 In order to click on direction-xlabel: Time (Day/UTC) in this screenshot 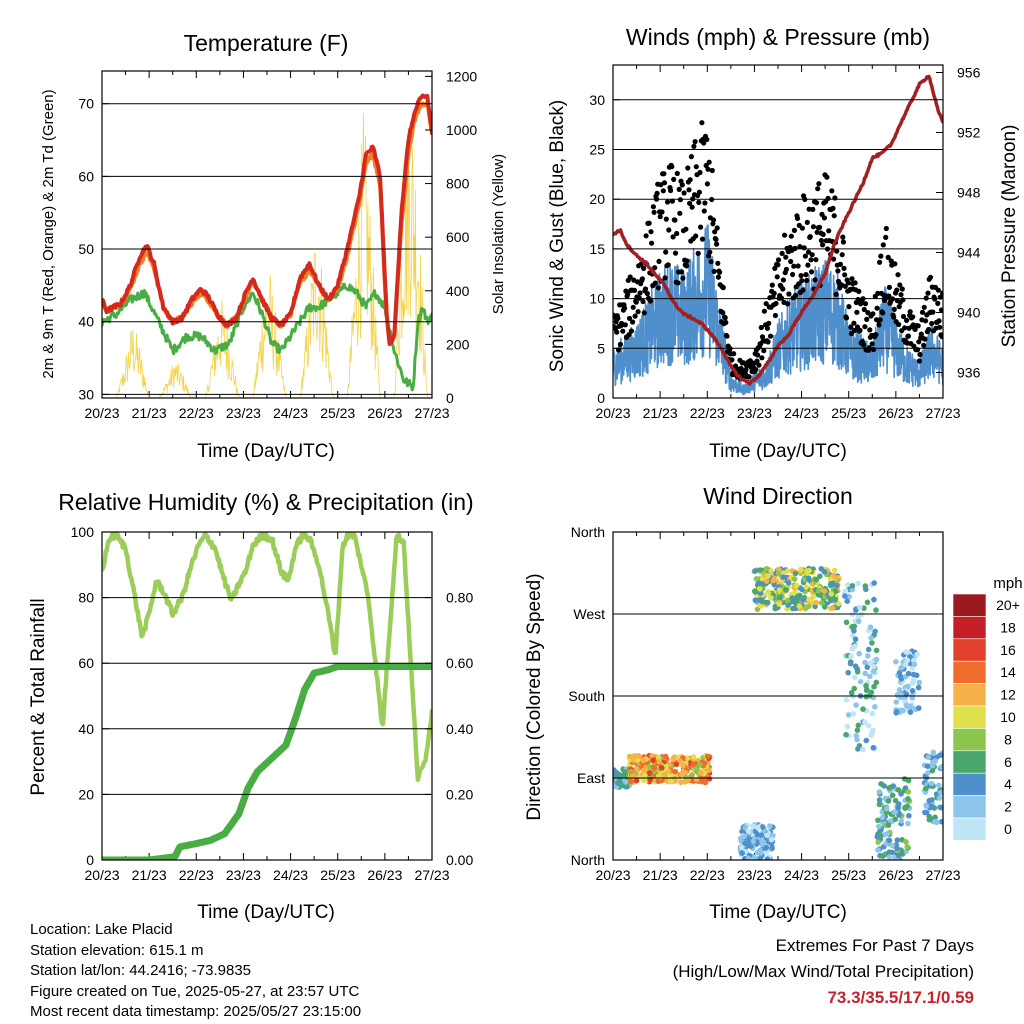, I will do `click(778, 912)`.